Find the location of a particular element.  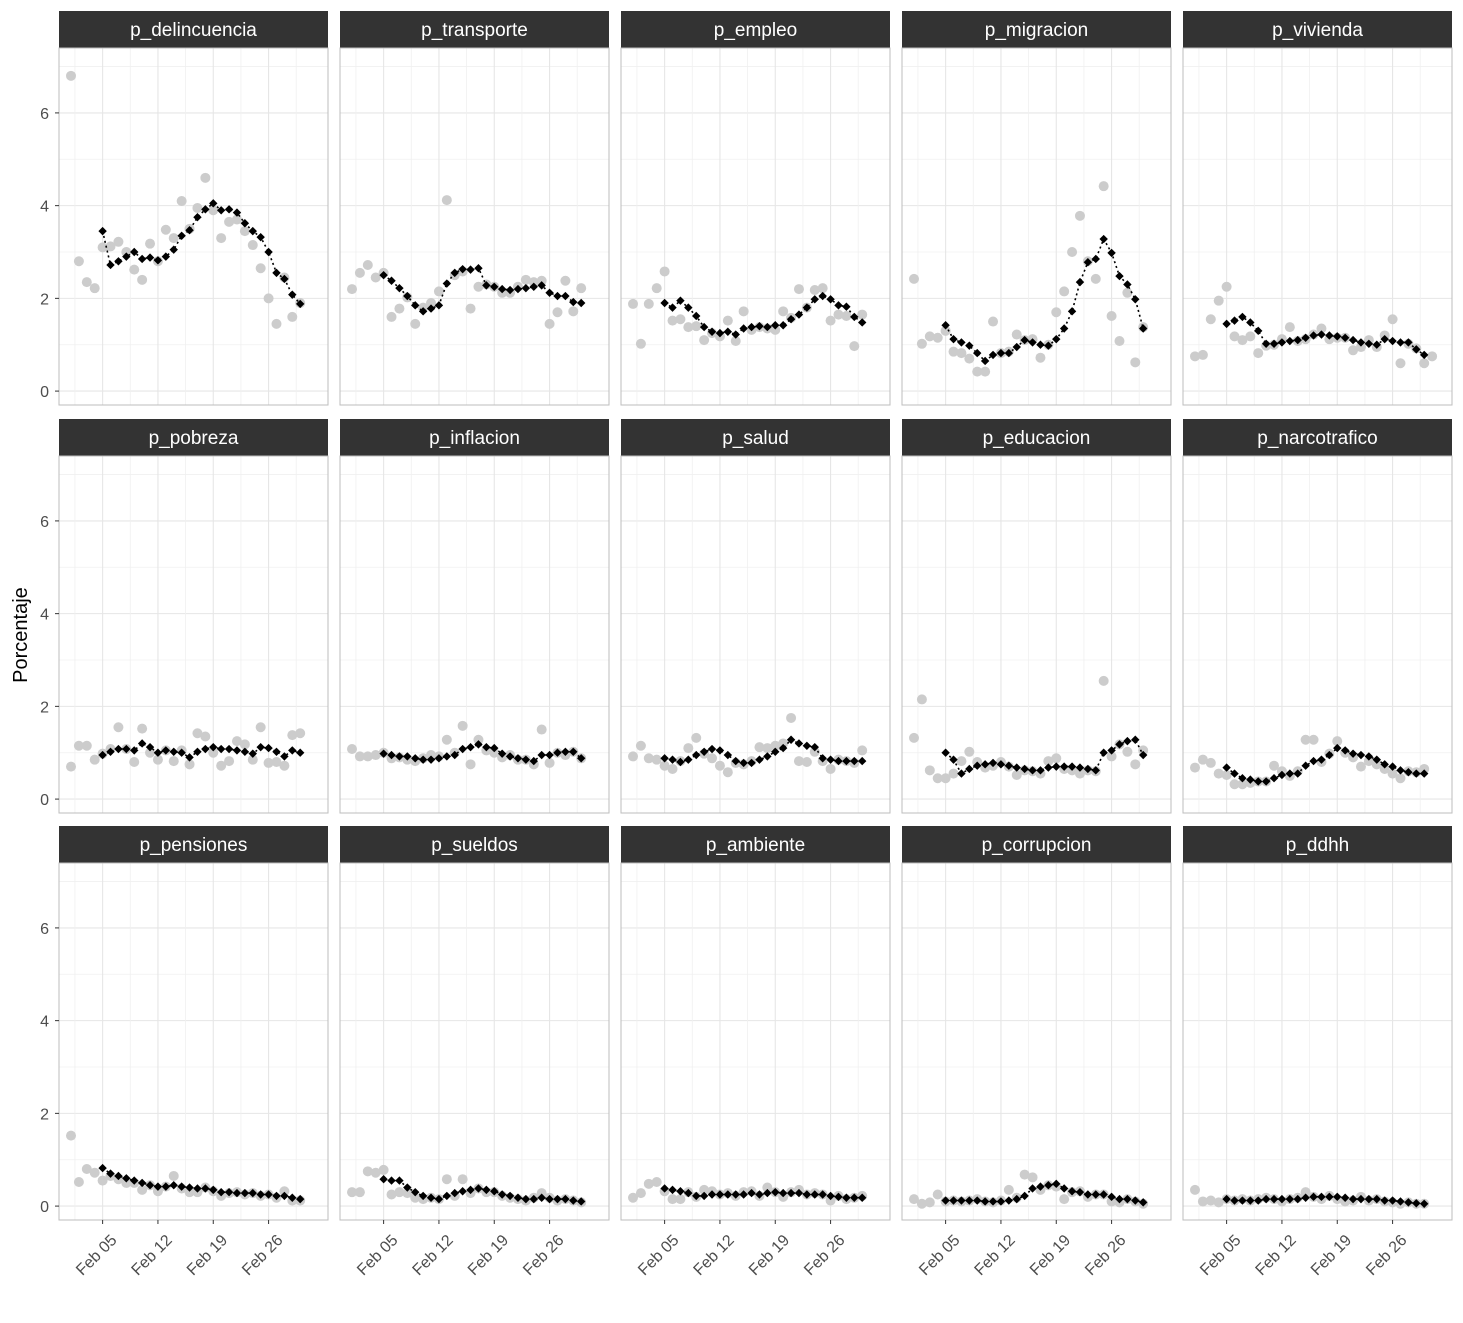

x-tick-label: Feb 19 is located at coordinates (488, 1255).